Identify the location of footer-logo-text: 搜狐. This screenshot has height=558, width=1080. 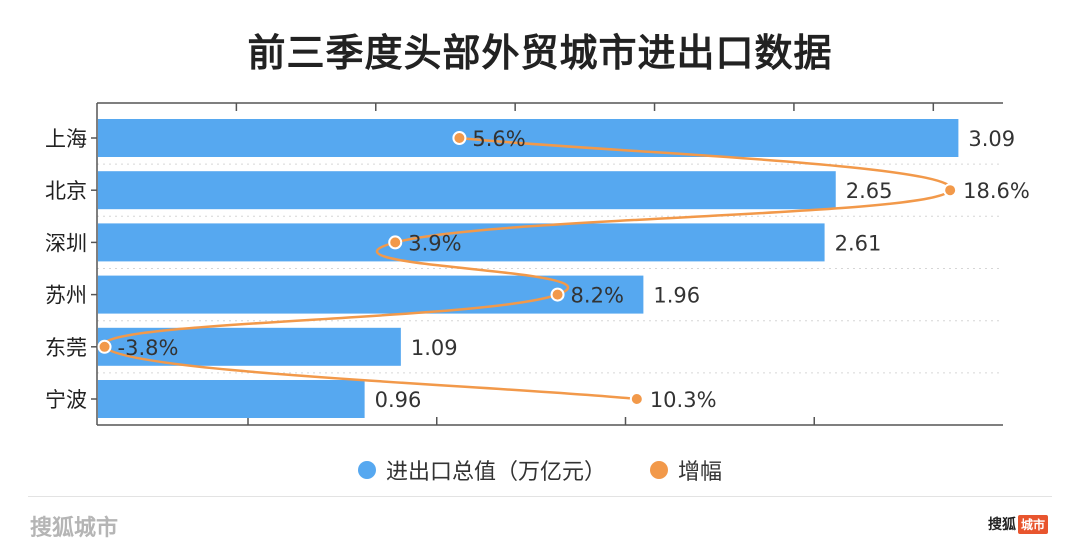
(1001, 525).